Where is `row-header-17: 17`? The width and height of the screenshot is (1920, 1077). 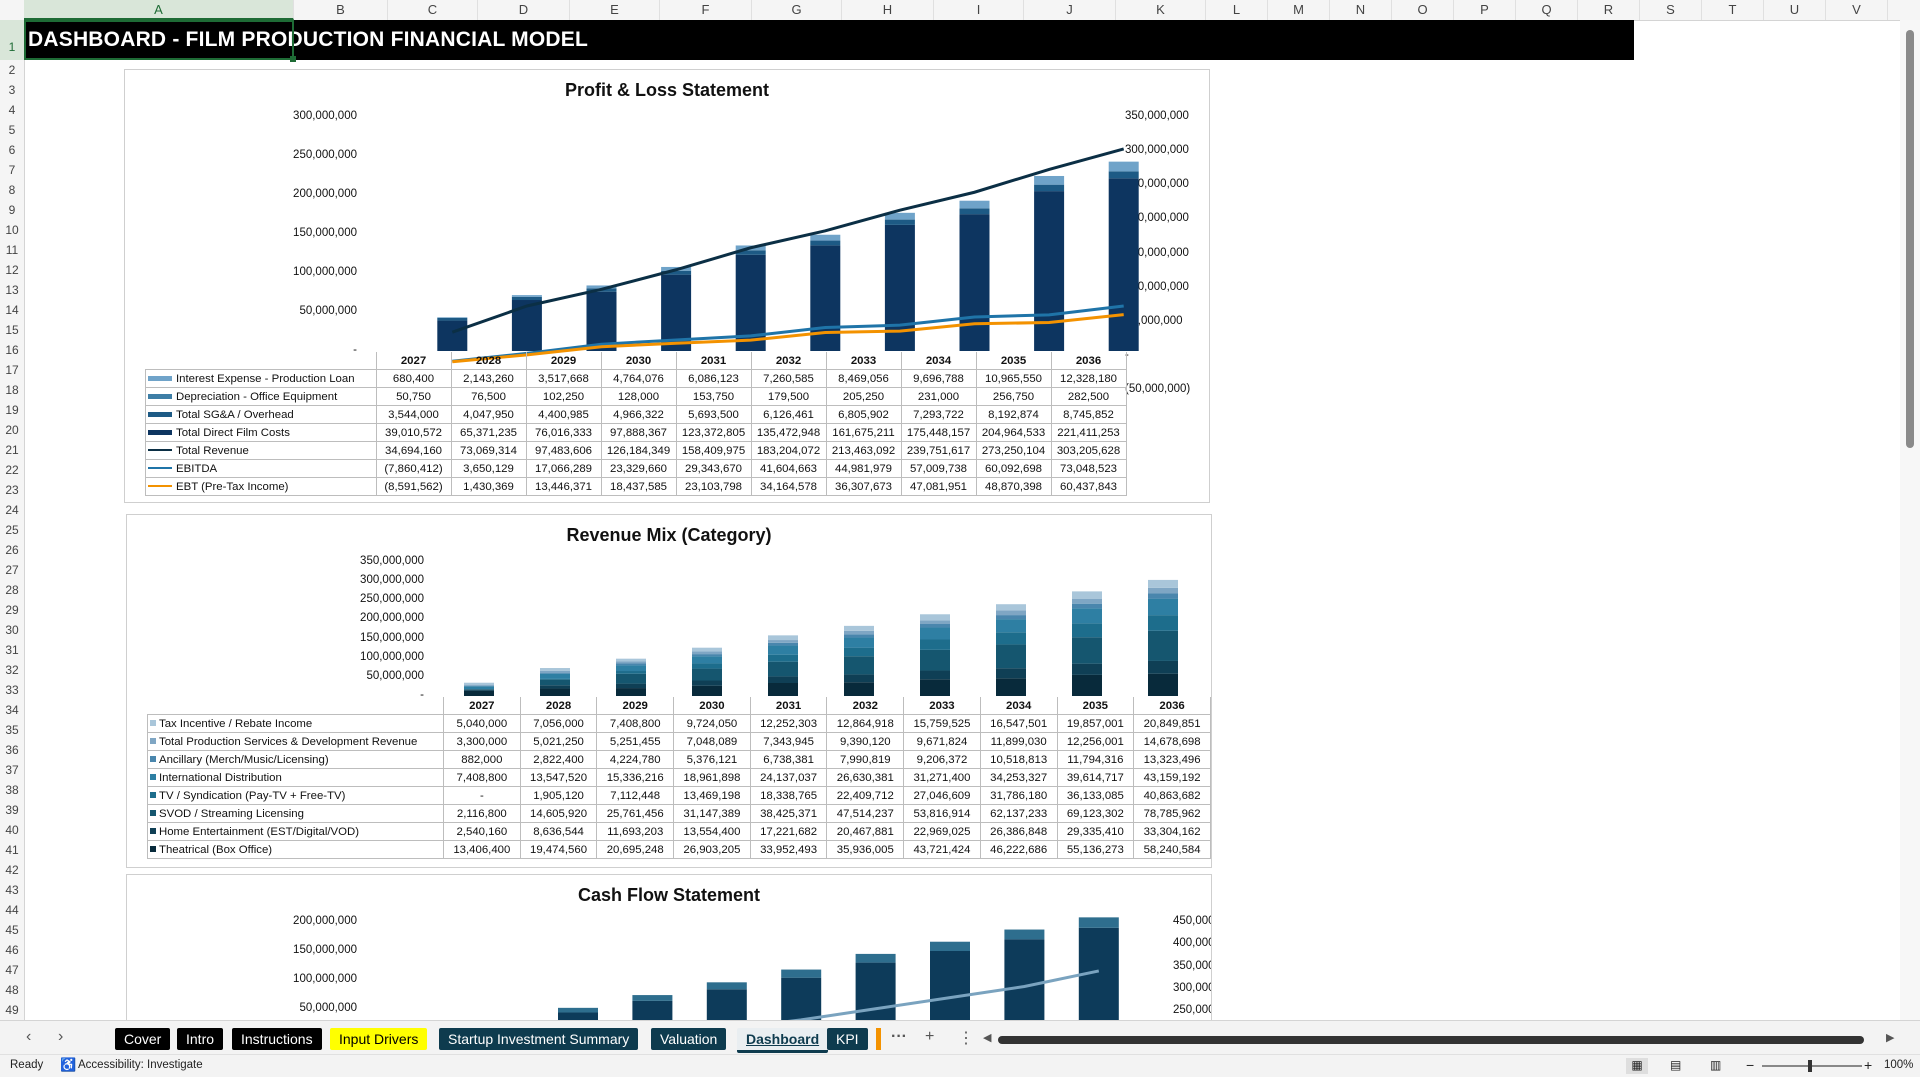 row-header-17: 17 is located at coordinates (12, 370).